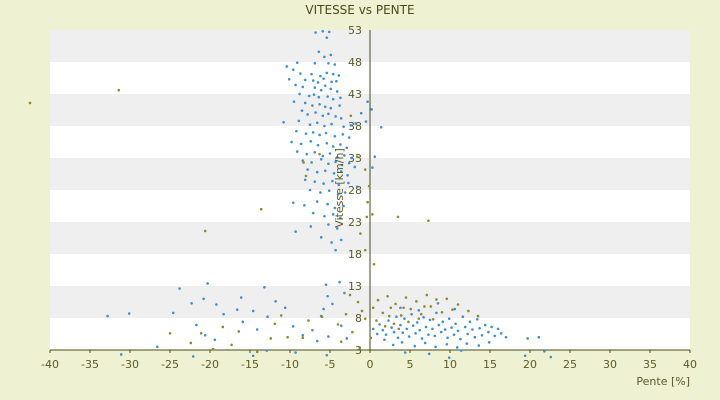 The image size is (720, 400). Describe the element at coordinates (355, 94) in the screenshot. I see `y-tick-label: 43` at that location.